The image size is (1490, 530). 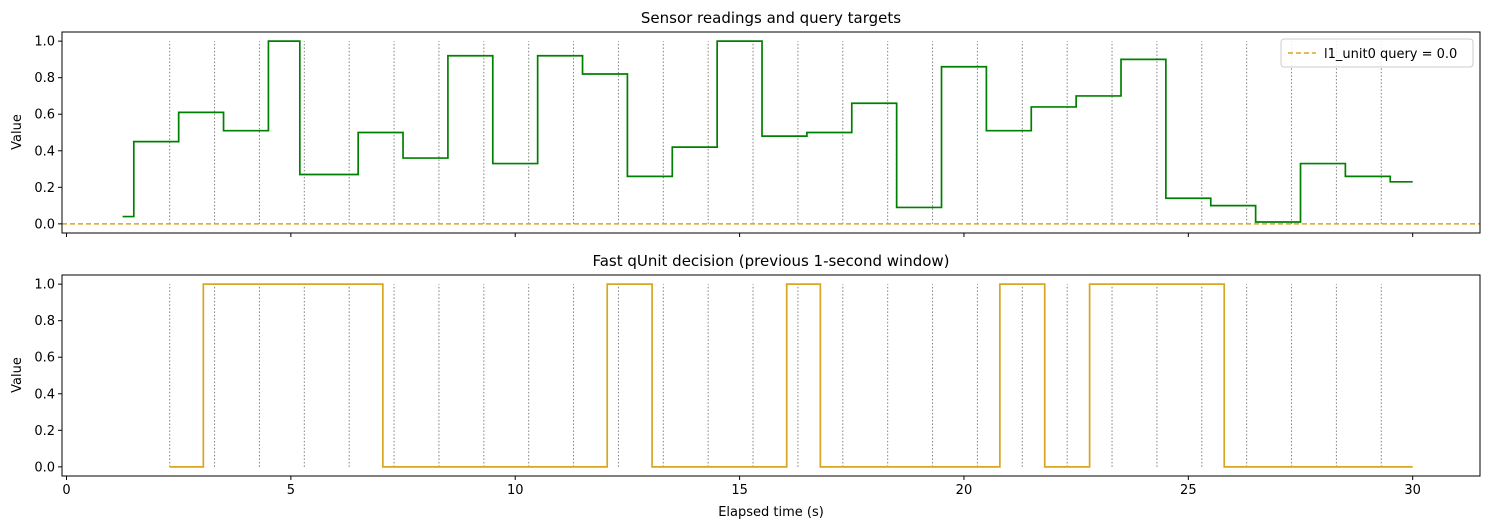 I want to click on bottom-panel-xlabel: Elapsed time (s), so click(x=771, y=512).